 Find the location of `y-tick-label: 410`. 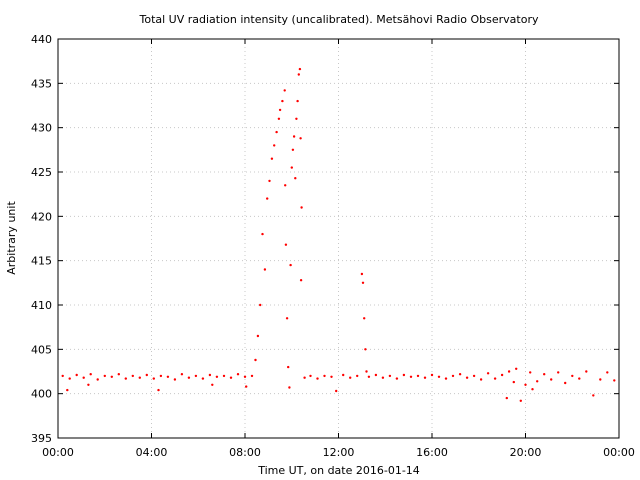

y-tick-label: 410 is located at coordinates (41, 305).